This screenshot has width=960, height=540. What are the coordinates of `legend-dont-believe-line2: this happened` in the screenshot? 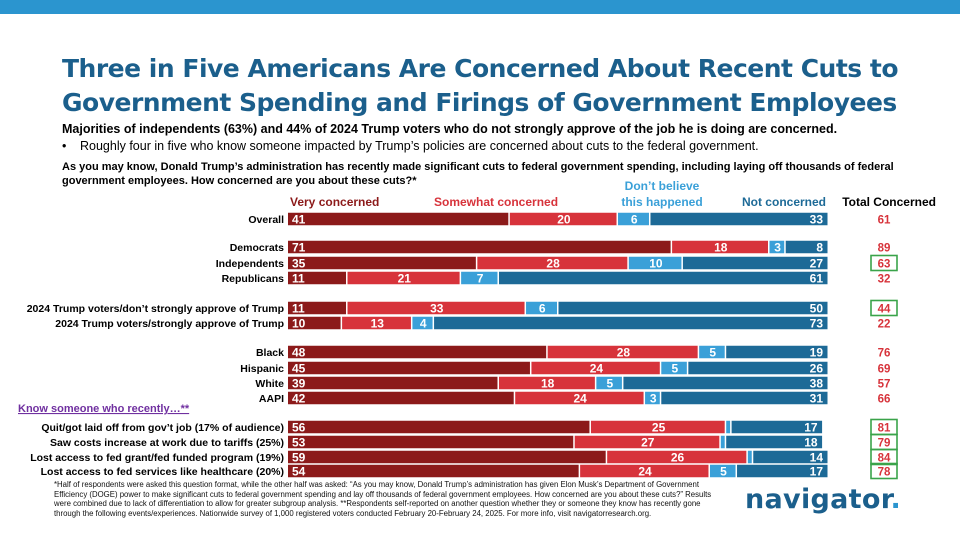 It's located at (661, 202).